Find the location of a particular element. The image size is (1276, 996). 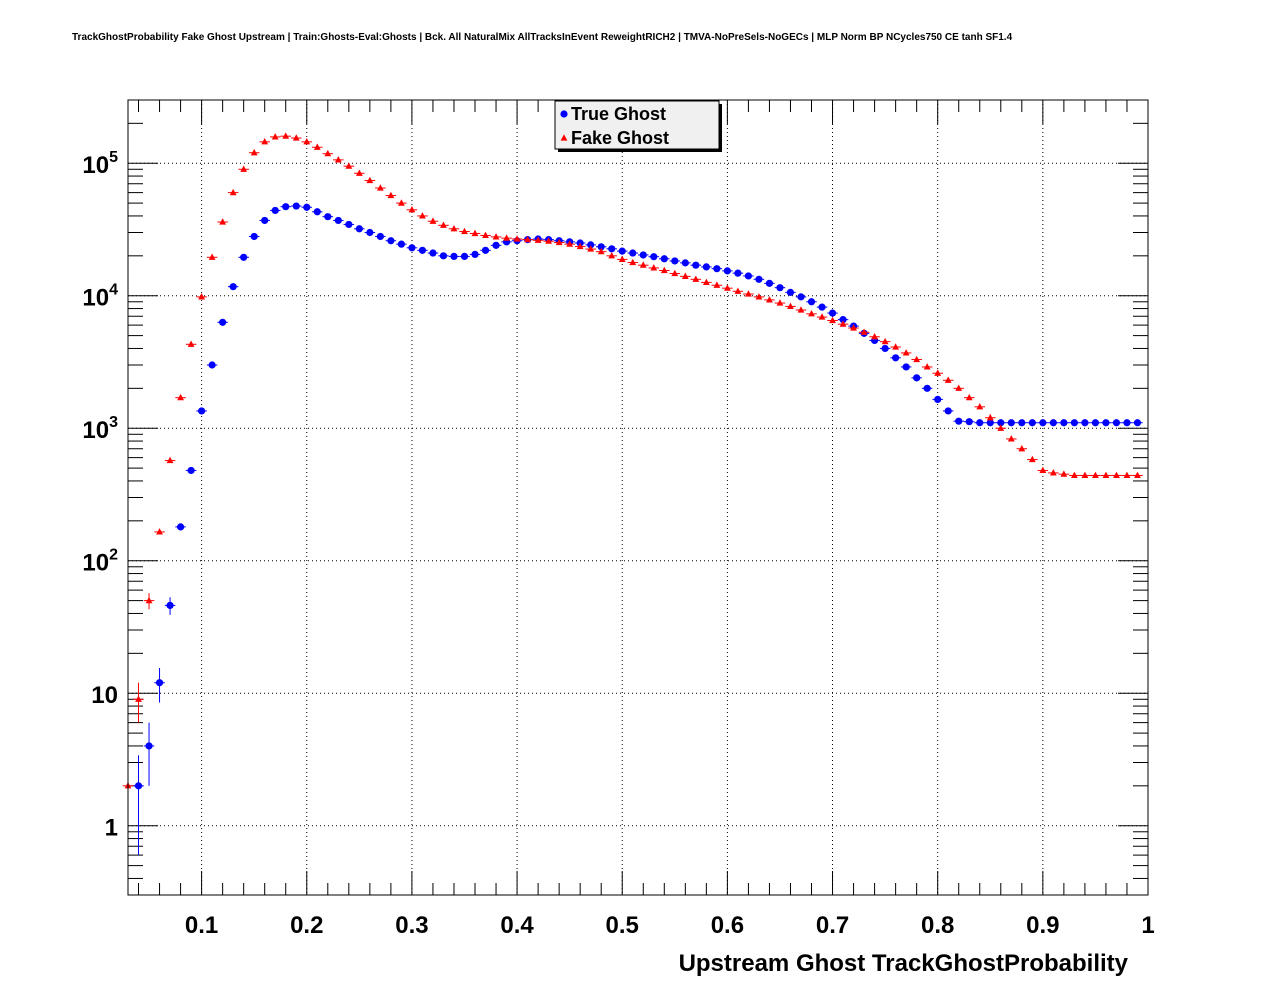

x-tick-label: 0.2 is located at coordinates (306, 925).